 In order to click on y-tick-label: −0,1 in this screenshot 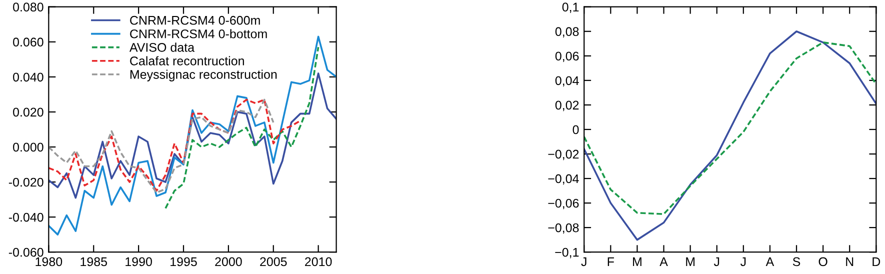, I will do `click(567, 253)`.